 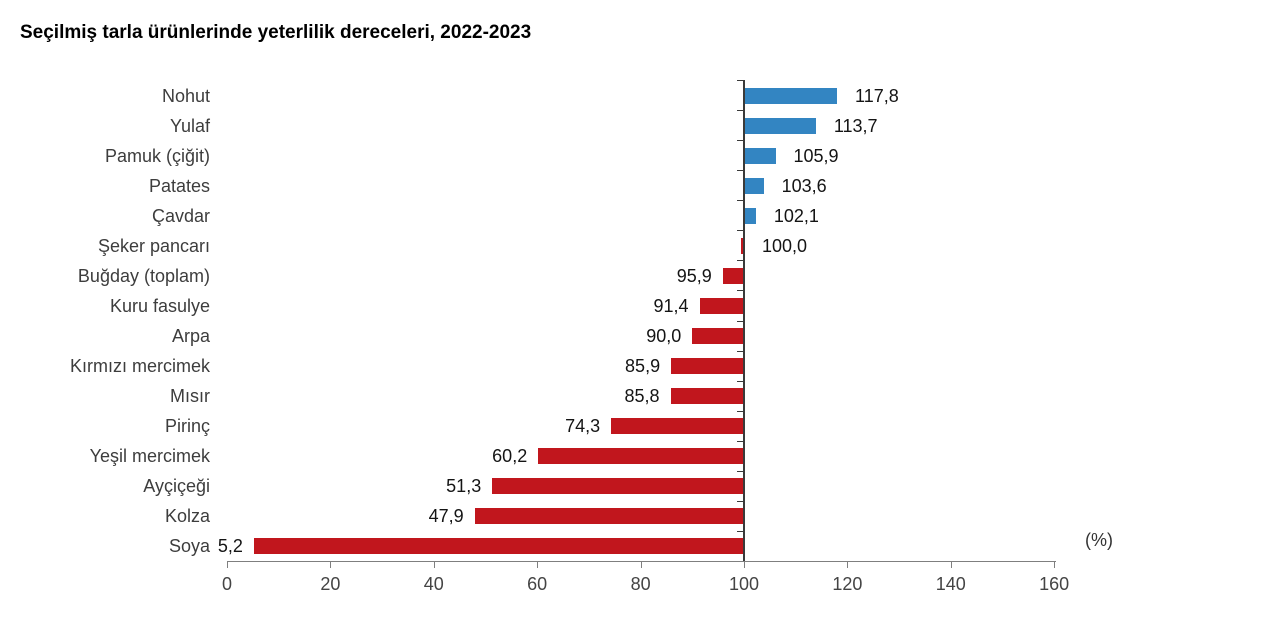 What do you see at coordinates (694, 275) in the screenshot?
I see `value-label: 95,9` at bounding box center [694, 275].